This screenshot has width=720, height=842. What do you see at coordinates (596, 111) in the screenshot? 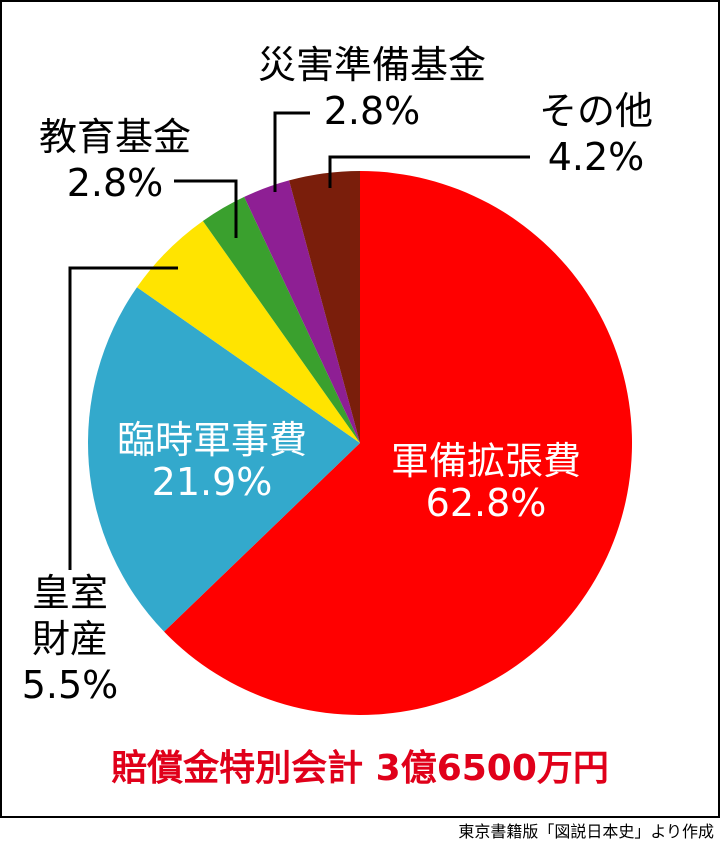
I see `label-other: その他` at bounding box center [596, 111].